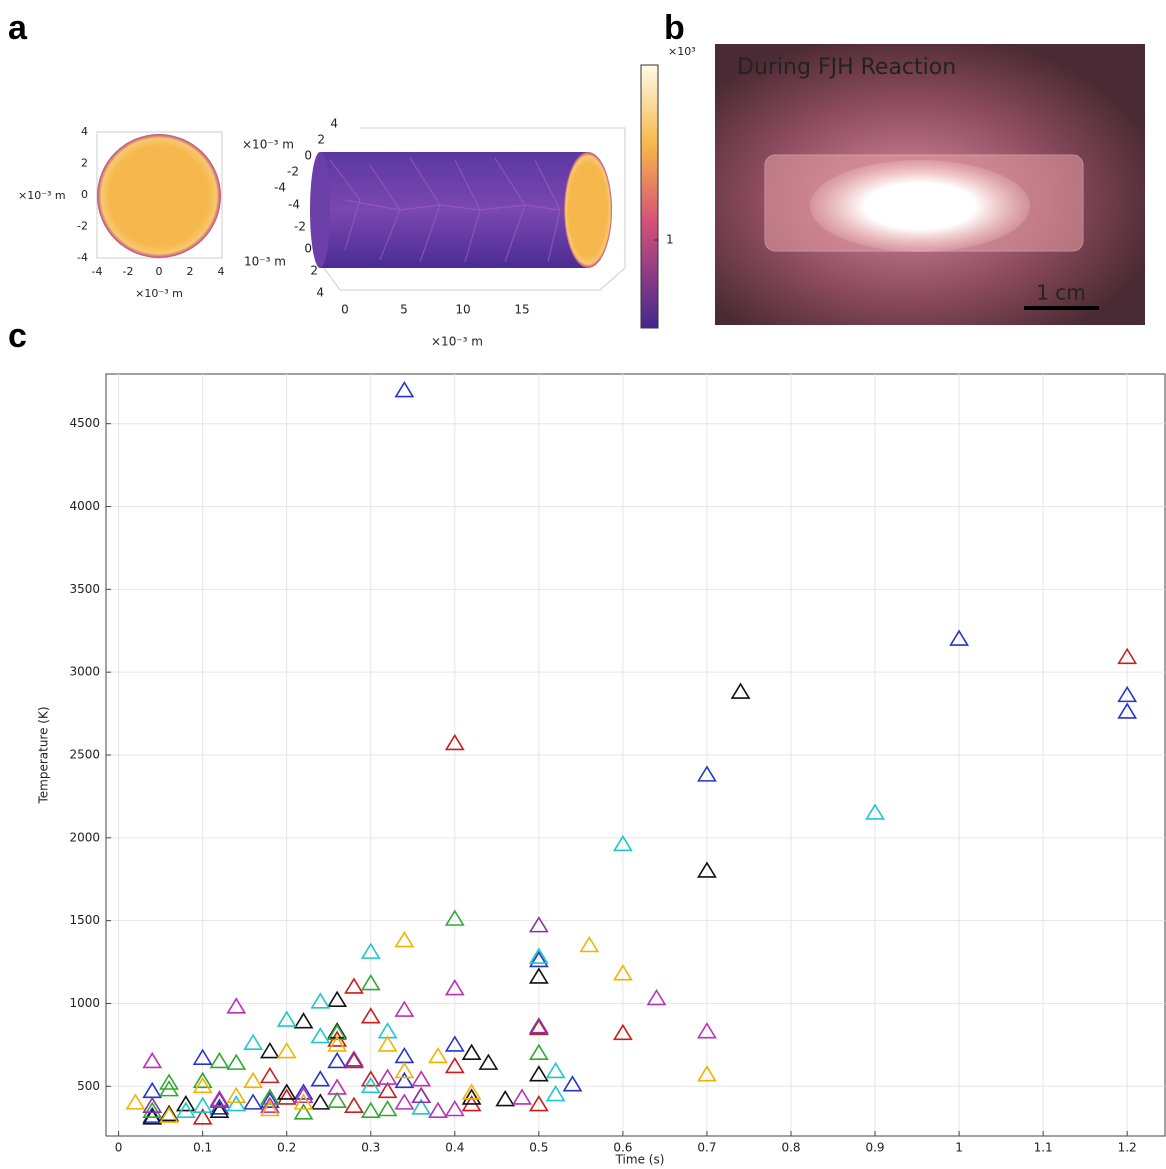 Image resolution: width=1166 pixels, height=1169 pixels. Describe the element at coordinates (265, 262) in the screenshot. I see `axis-unit: 10⁻³ m` at that location.